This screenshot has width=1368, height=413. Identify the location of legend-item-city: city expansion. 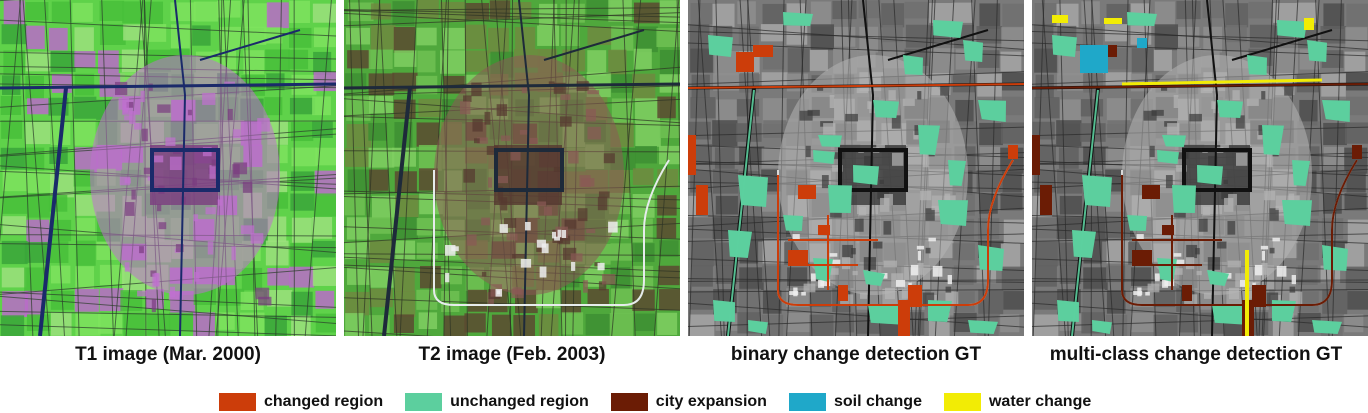
(688, 402).